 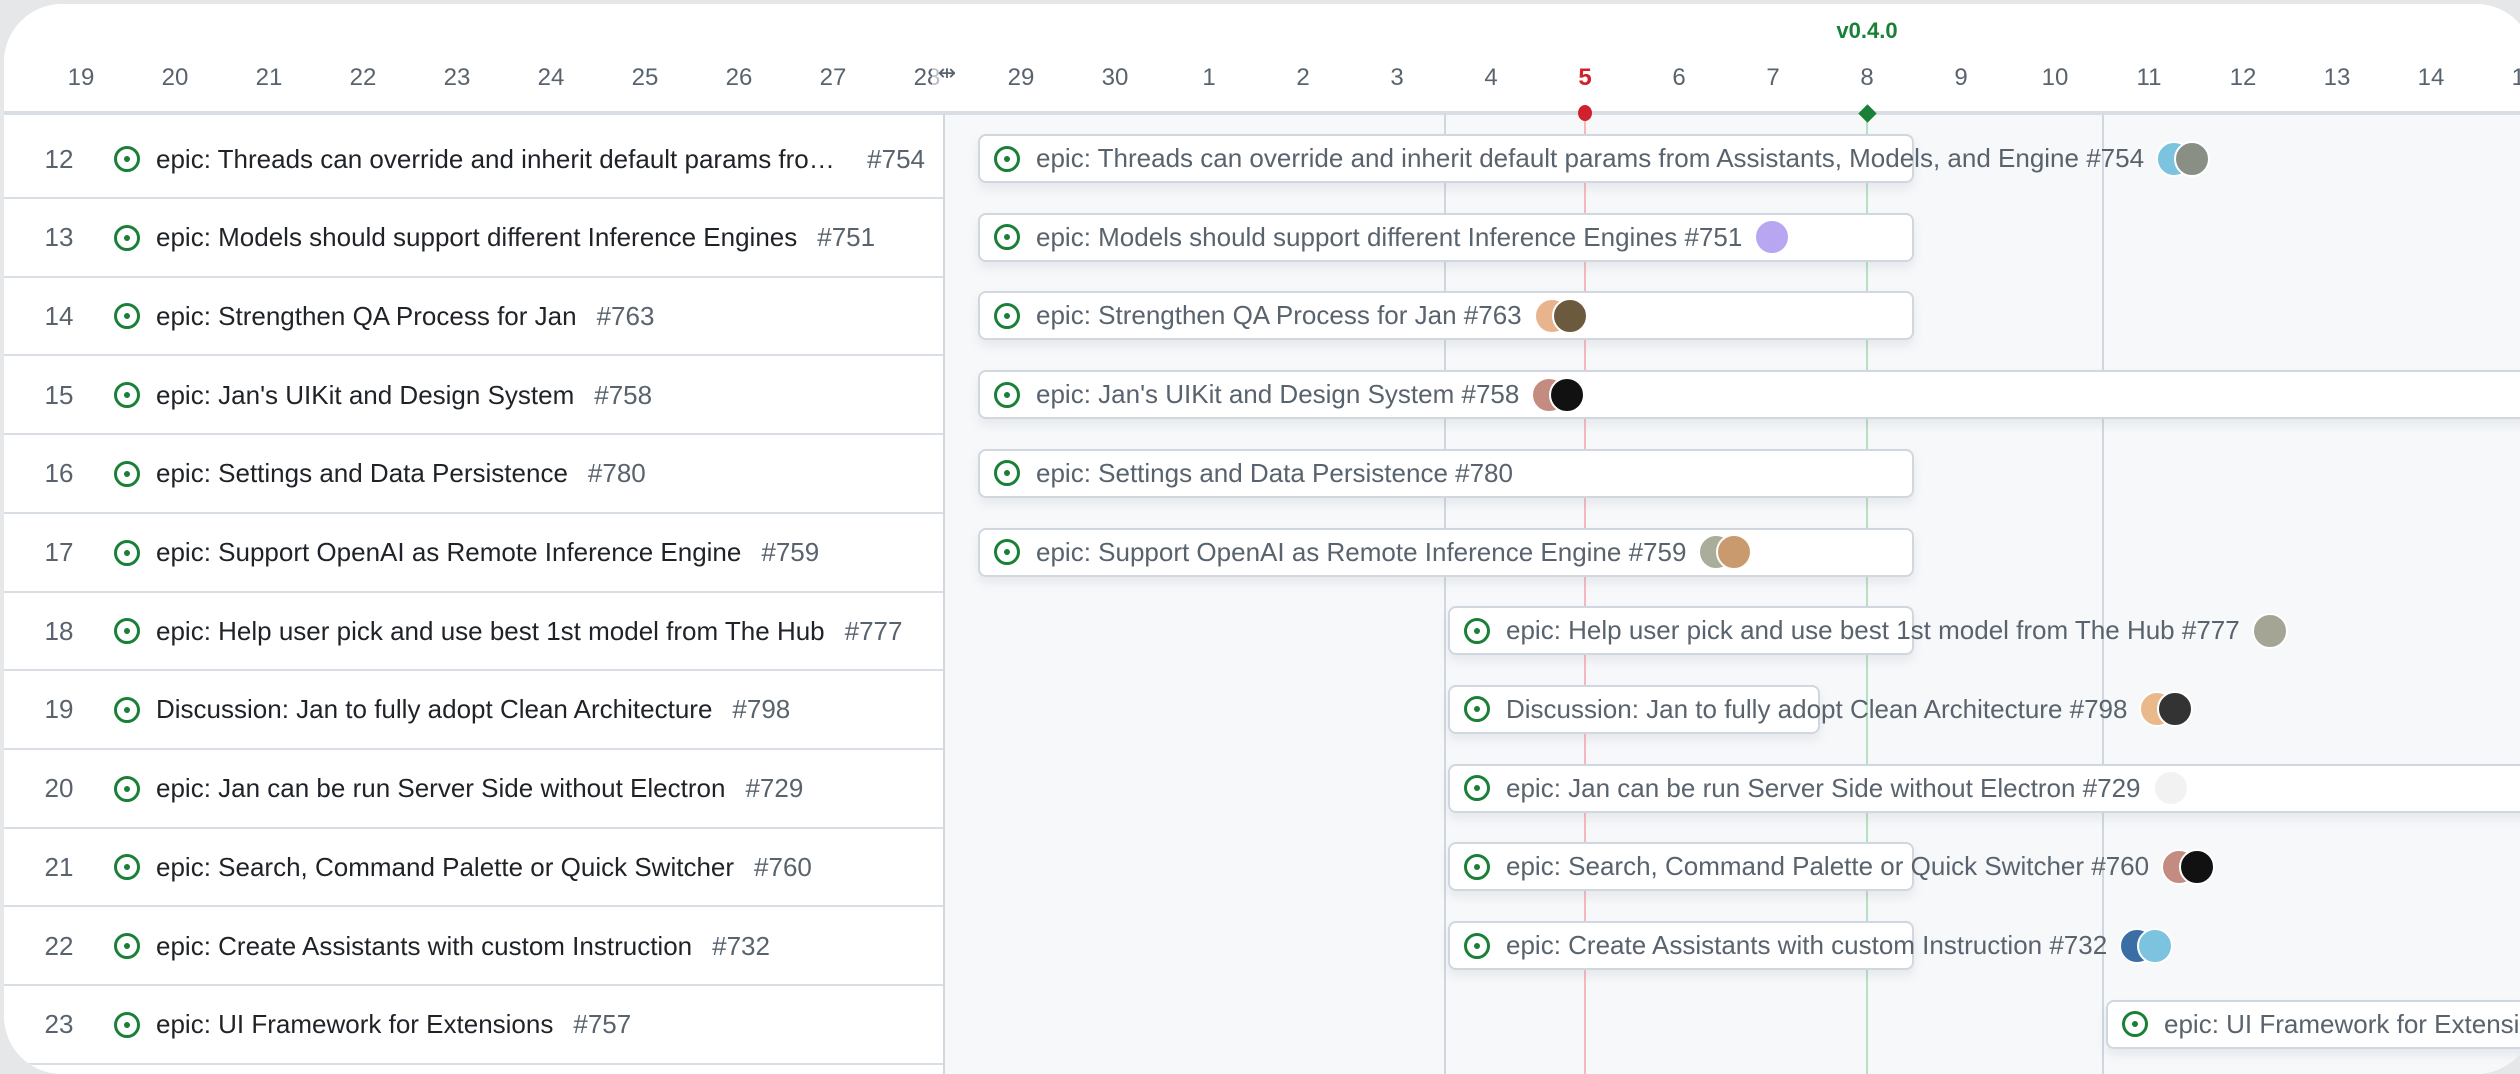 I want to click on day-label: 24, so click(x=551, y=77).